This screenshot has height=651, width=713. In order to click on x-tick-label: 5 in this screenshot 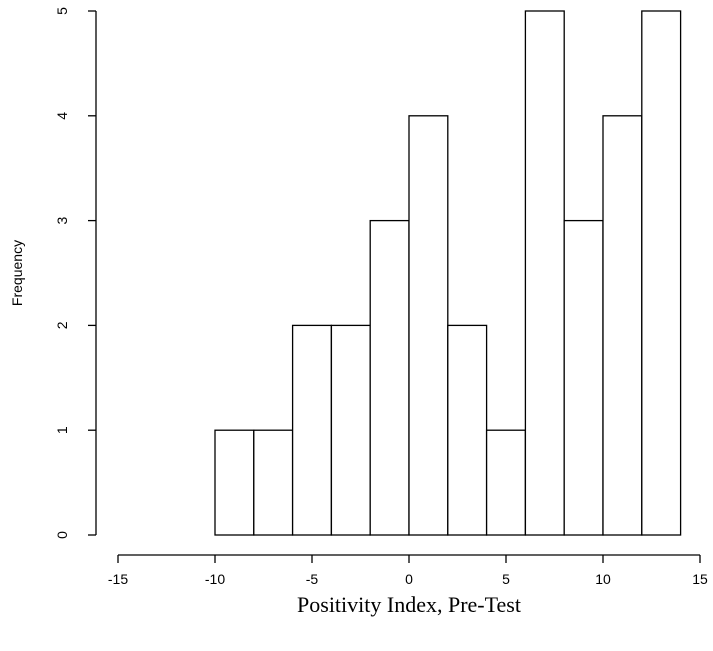, I will do `click(506, 579)`.